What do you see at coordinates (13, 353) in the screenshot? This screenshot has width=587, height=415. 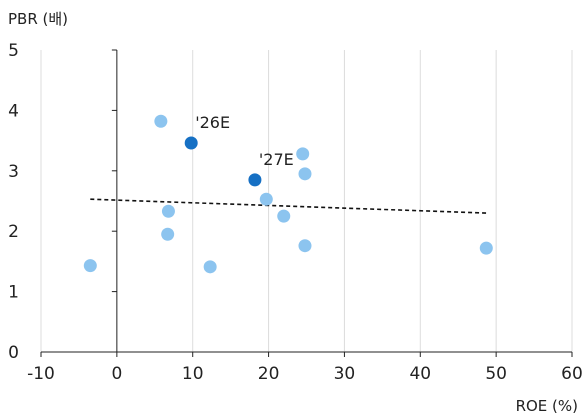 I see `y-tick-label: 0` at bounding box center [13, 353].